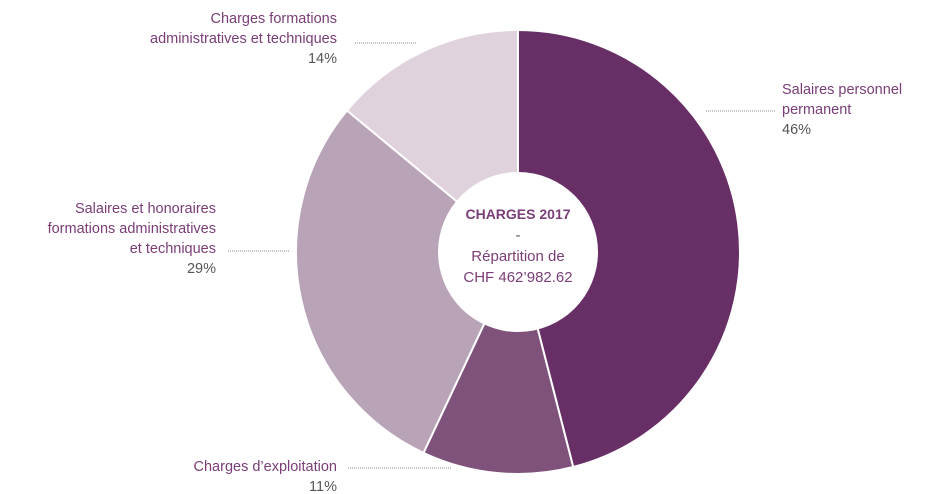 Image resolution: width=928 pixels, height=494 pixels. Describe the element at coordinates (498, 362) in the screenshot. I see `slice` at that location.